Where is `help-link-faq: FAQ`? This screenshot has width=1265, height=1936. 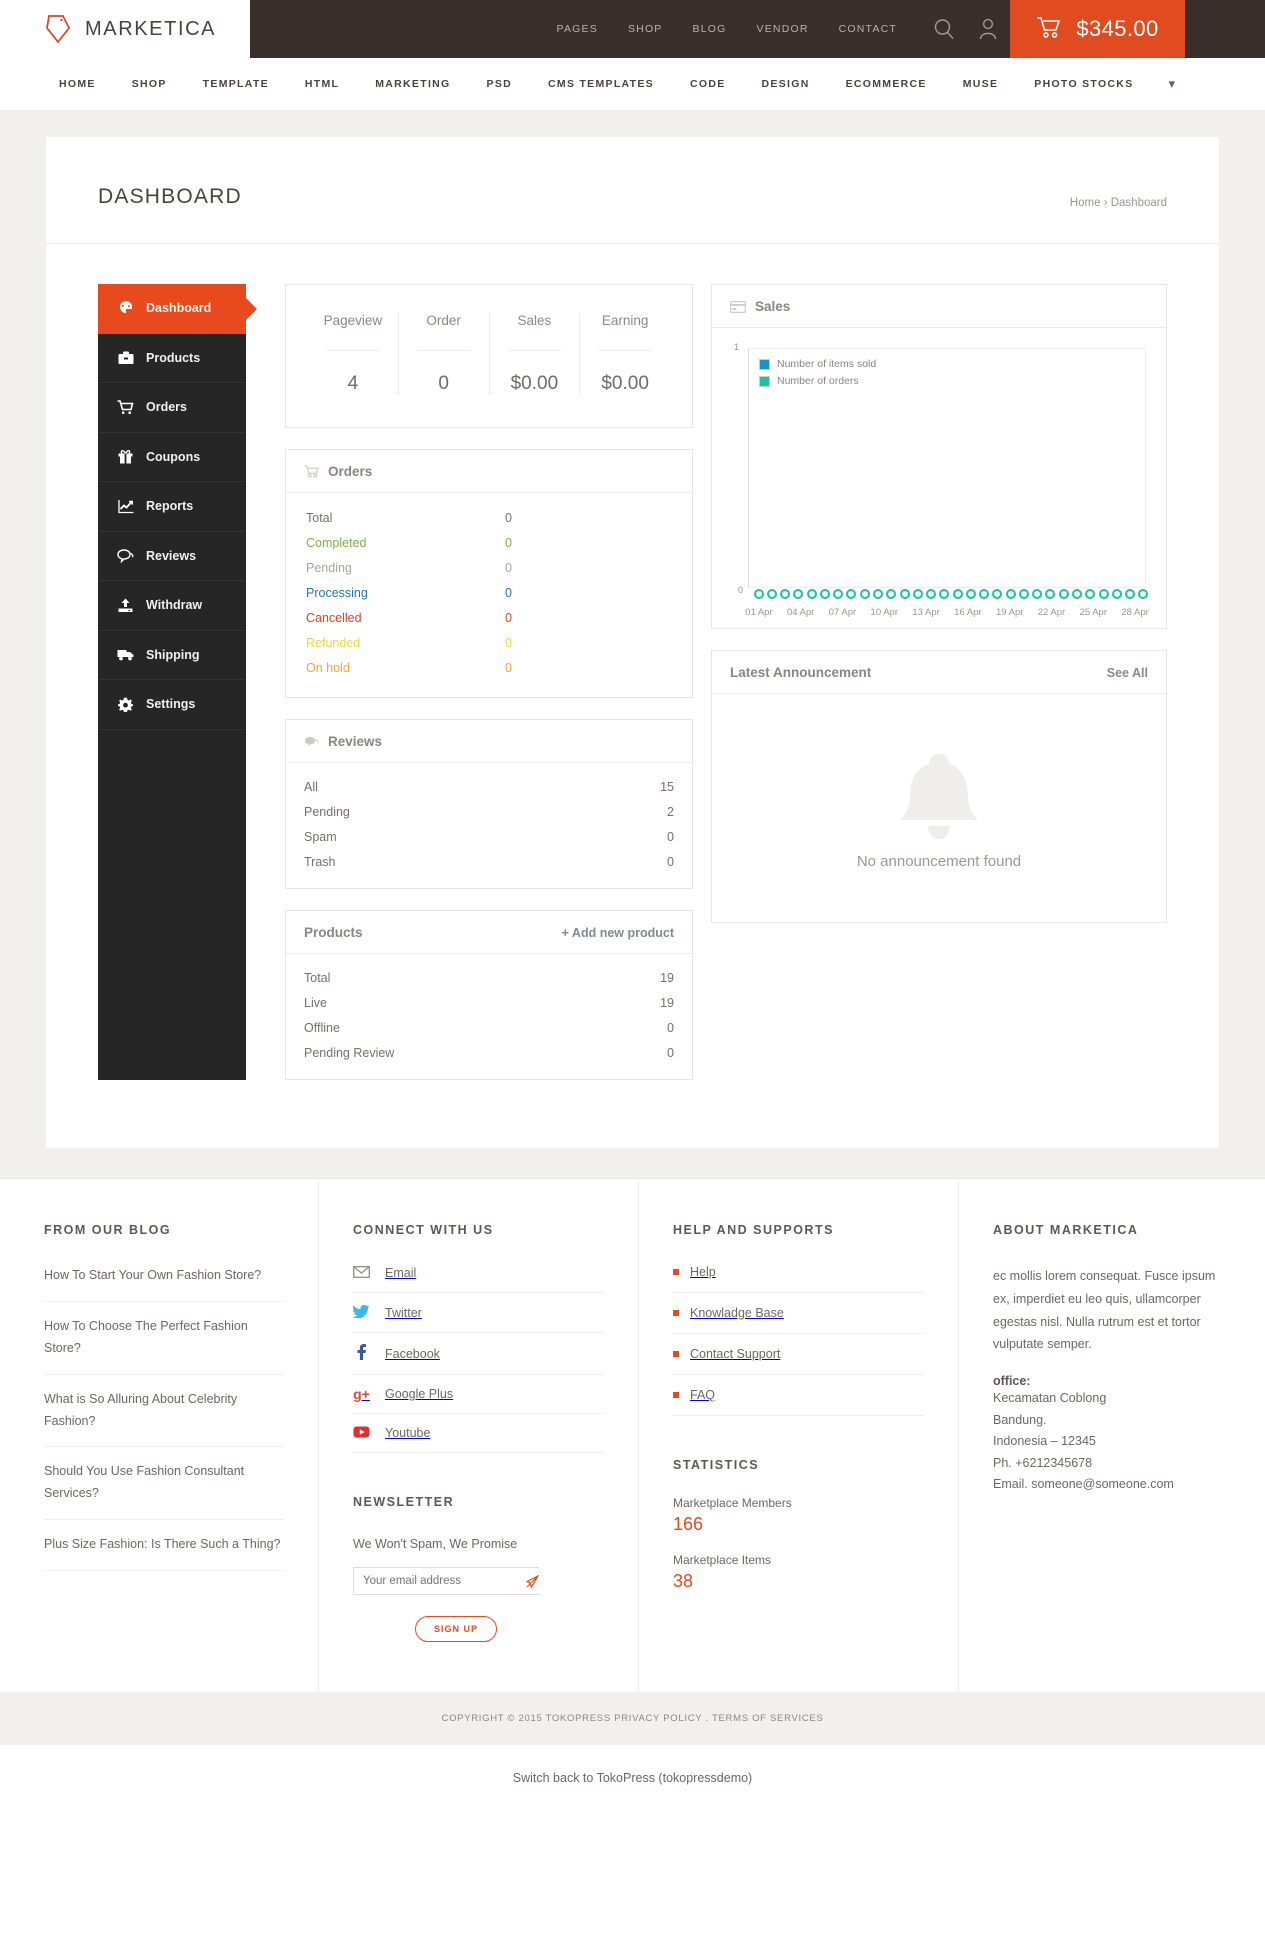 help-link-faq: FAQ is located at coordinates (798, 1402).